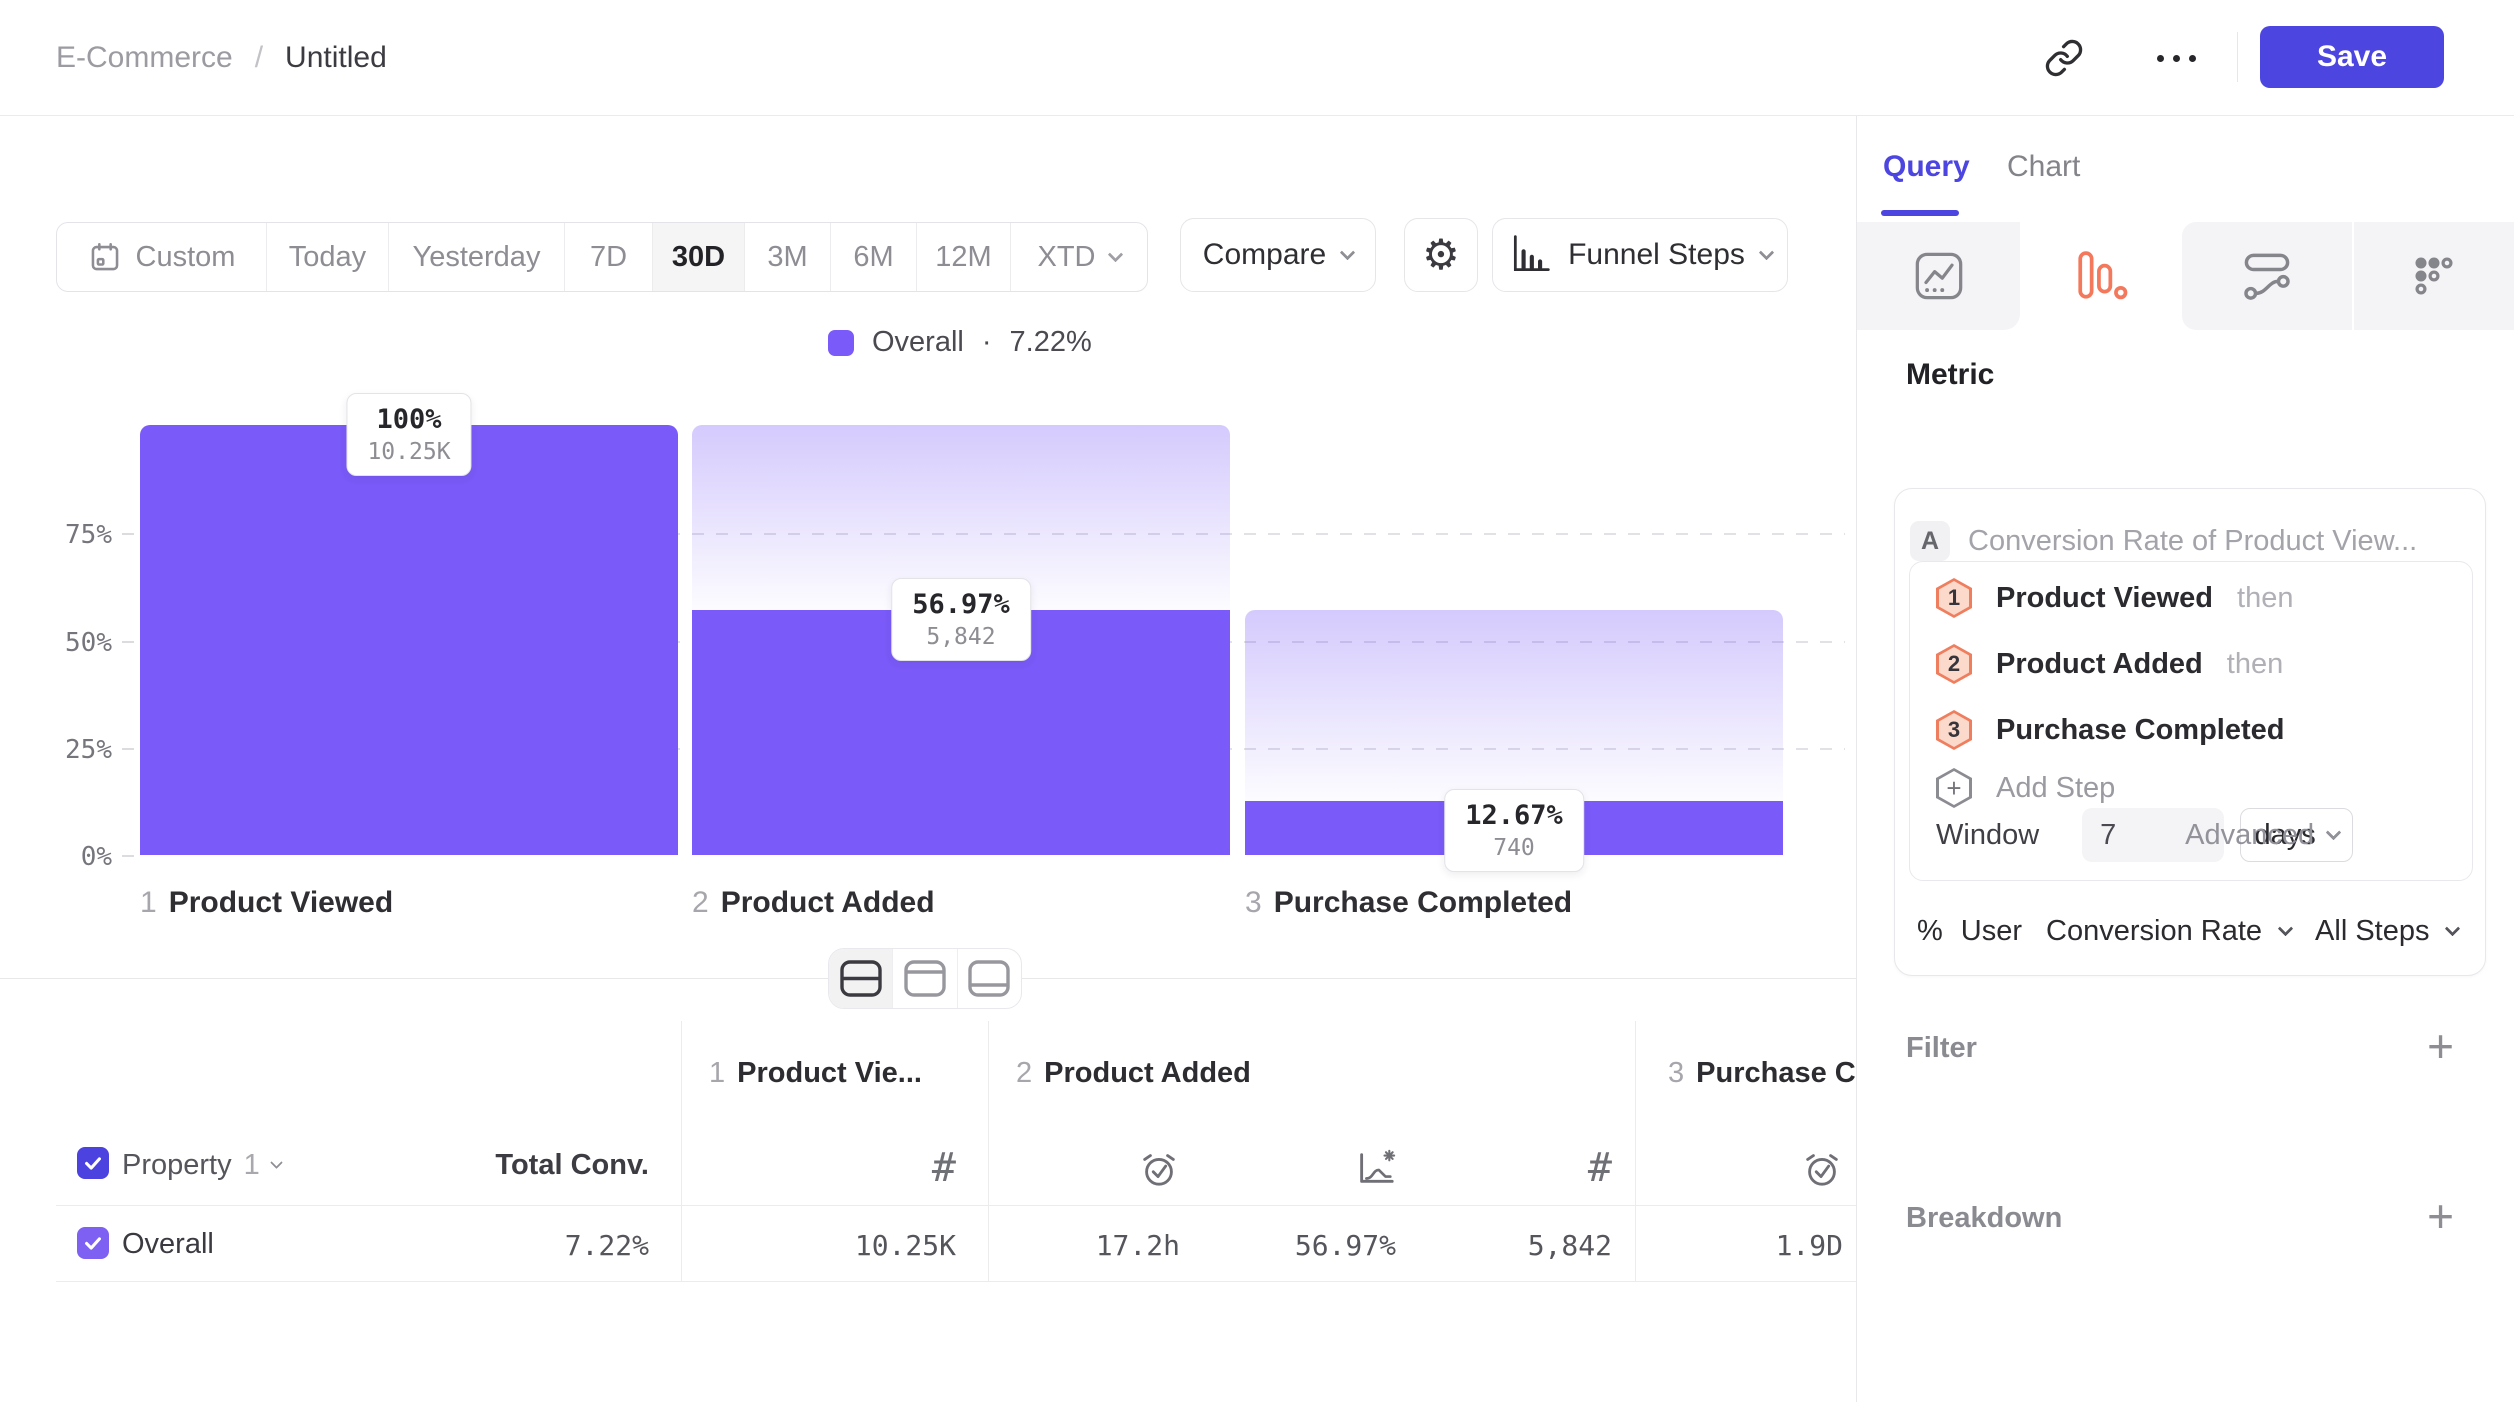  What do you see at coordinates (1264, 254) in the screenshot?
I see `compare-label: Compare` at bounding box center [1264, 254].